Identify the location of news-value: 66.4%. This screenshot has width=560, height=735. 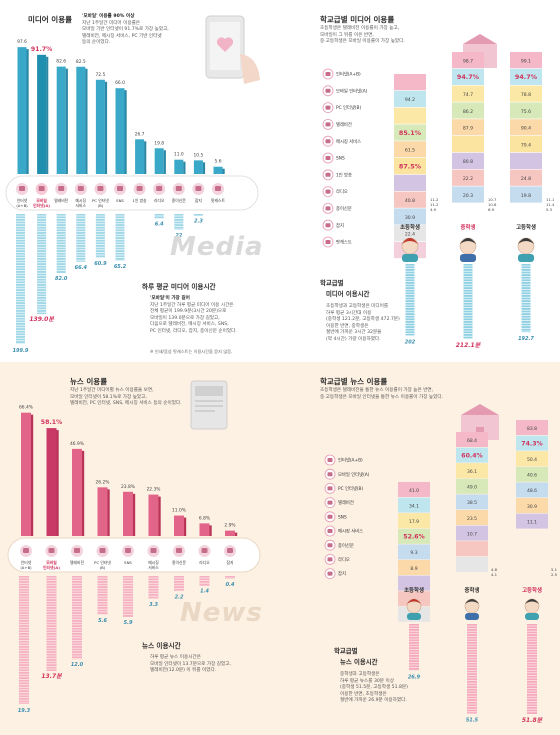
(26, 408).